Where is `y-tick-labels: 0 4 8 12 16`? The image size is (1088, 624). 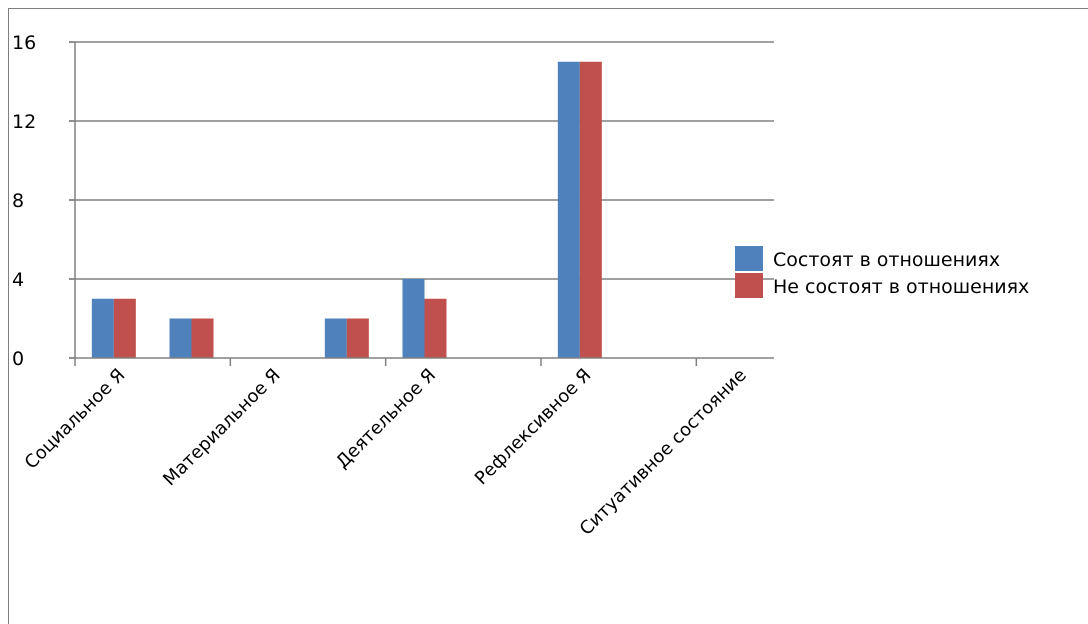 y-tick-labels: 0 4 8 12 16 is located at coordinates (24, 201).